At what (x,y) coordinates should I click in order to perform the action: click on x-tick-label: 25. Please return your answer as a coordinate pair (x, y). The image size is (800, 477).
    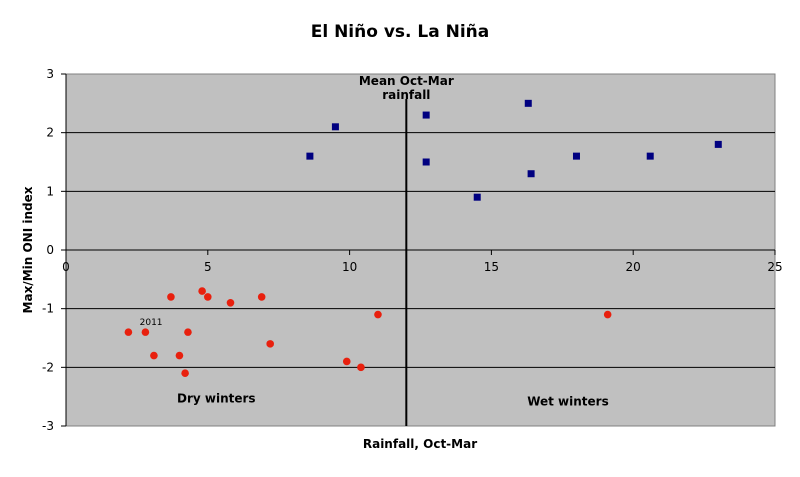
    Looking at the image, I should click on (774, 267).